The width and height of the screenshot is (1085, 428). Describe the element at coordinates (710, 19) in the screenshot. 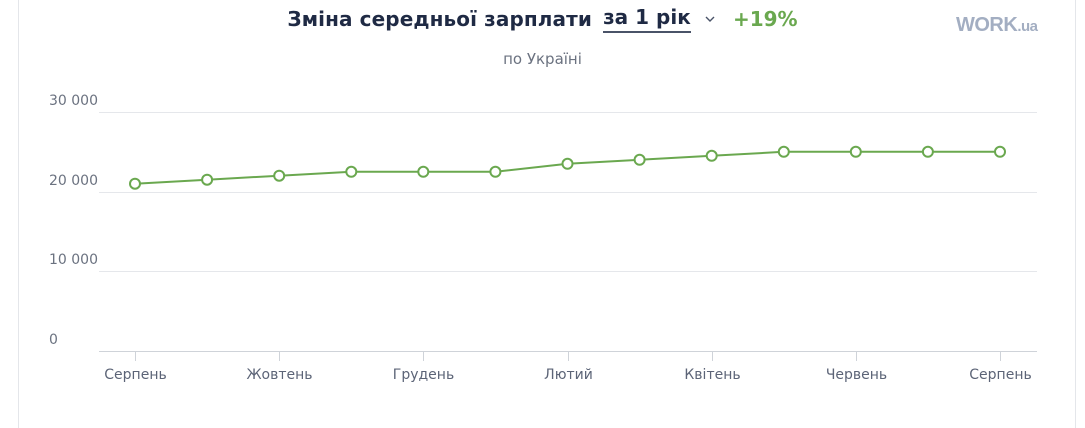

I see `chevron-down-icon` at that location.